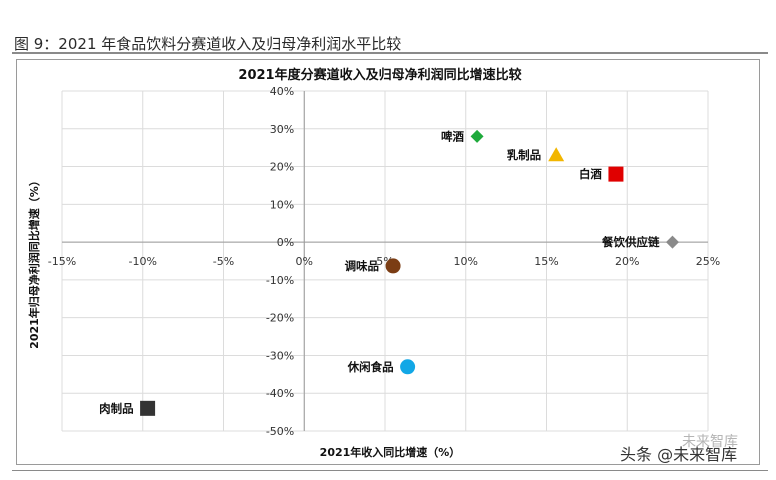  What do you see at coordinates (708, 261) in the screenshot?
I see `x-tick-label: 25%` at bounding box center [708, 261].